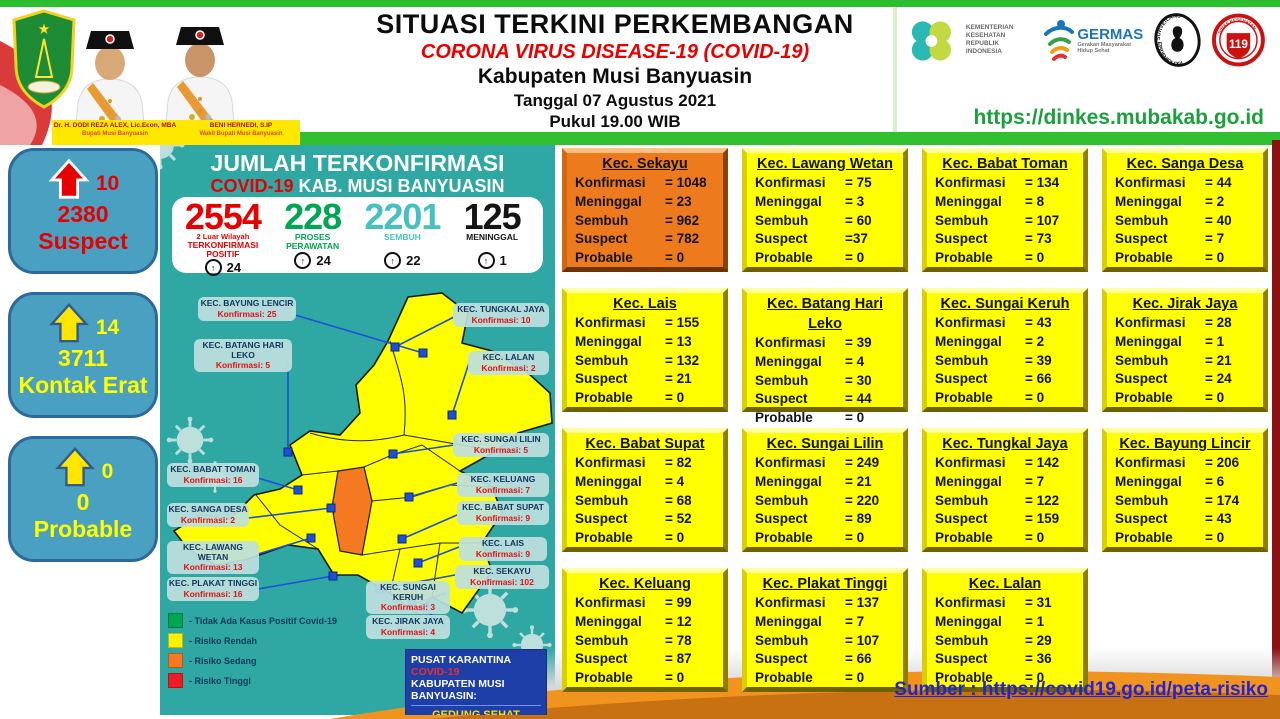 This screenshot has width=1280, height=719. I want to click on district-name: KEC. SUNGAI LILIN, so click(501, 439).